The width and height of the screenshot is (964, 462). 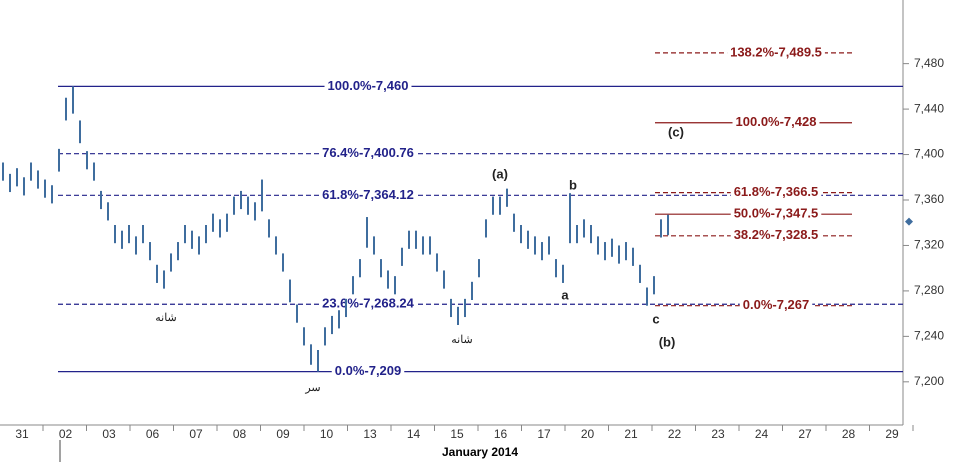 I want to click on wave-label: a, so click(x=565, y=294).